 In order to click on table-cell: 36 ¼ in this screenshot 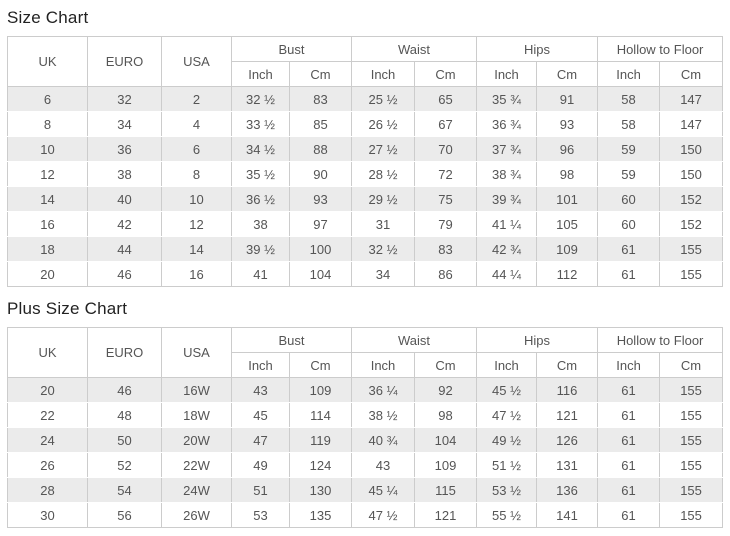, I will do `click(383, 390)`.